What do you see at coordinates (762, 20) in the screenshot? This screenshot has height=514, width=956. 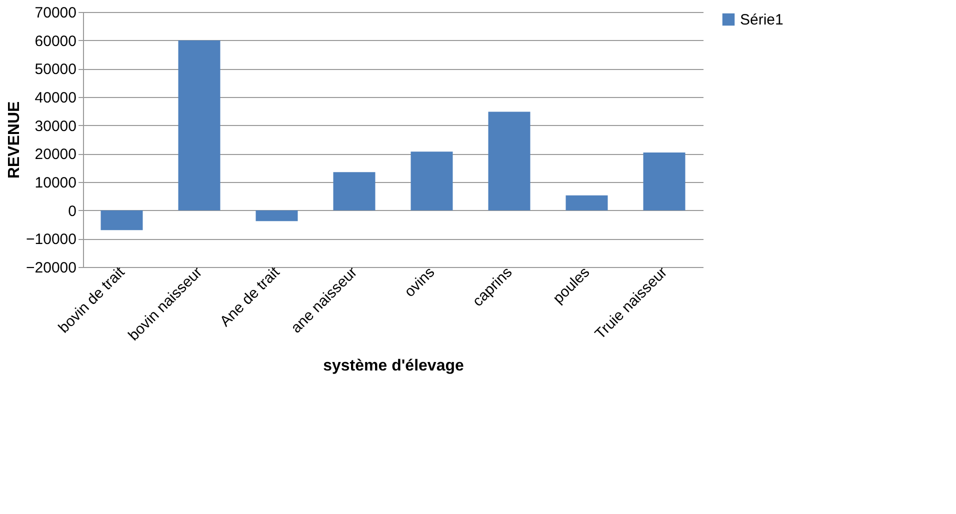 I see `legend-label: Série1` at bounding box center [762, 20].